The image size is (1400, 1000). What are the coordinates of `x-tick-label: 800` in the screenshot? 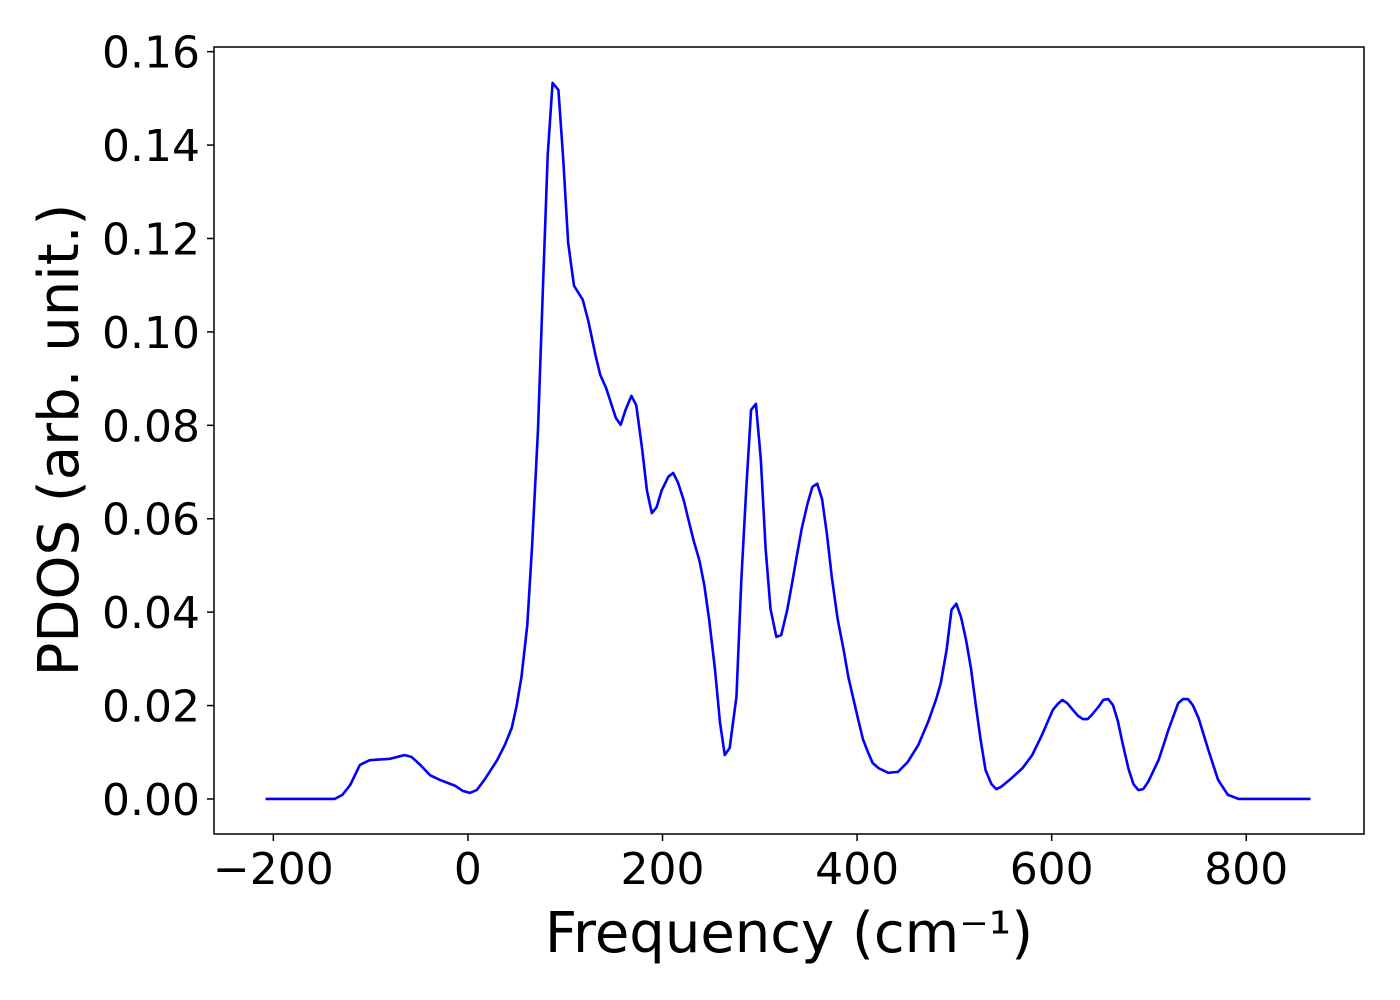 It's located at (1246, 869).